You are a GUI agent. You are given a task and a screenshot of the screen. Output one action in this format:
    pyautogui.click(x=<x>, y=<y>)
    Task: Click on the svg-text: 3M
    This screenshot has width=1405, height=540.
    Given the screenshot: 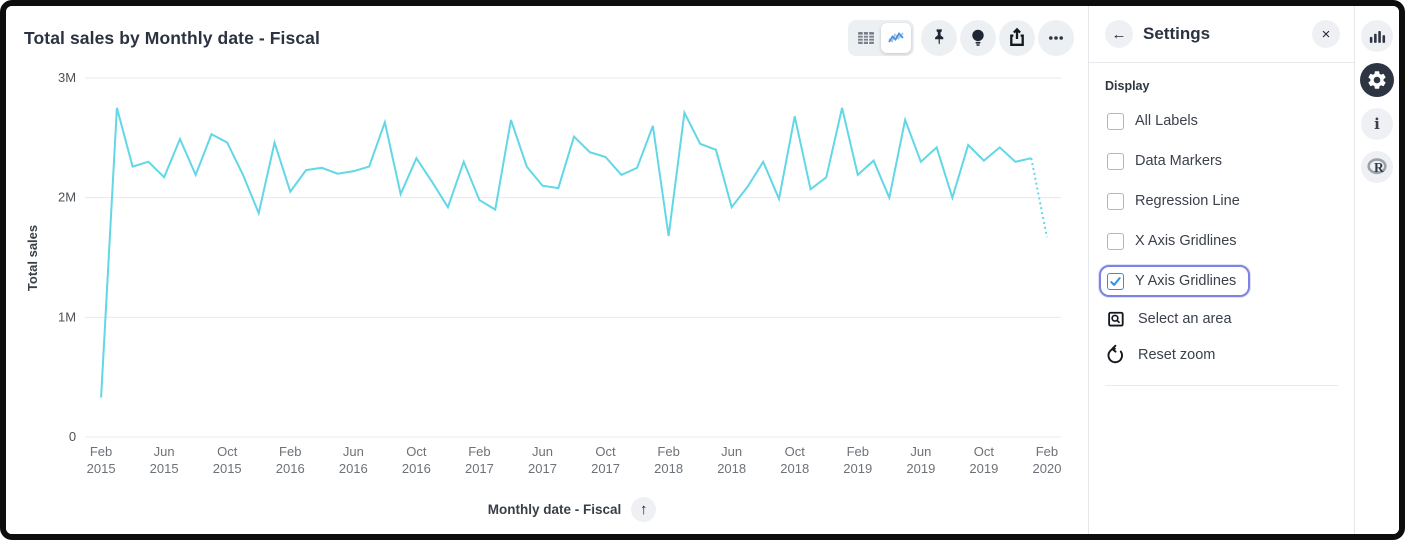 What is the action you would take?
    pyautogui.click(x=67, y=77)
    